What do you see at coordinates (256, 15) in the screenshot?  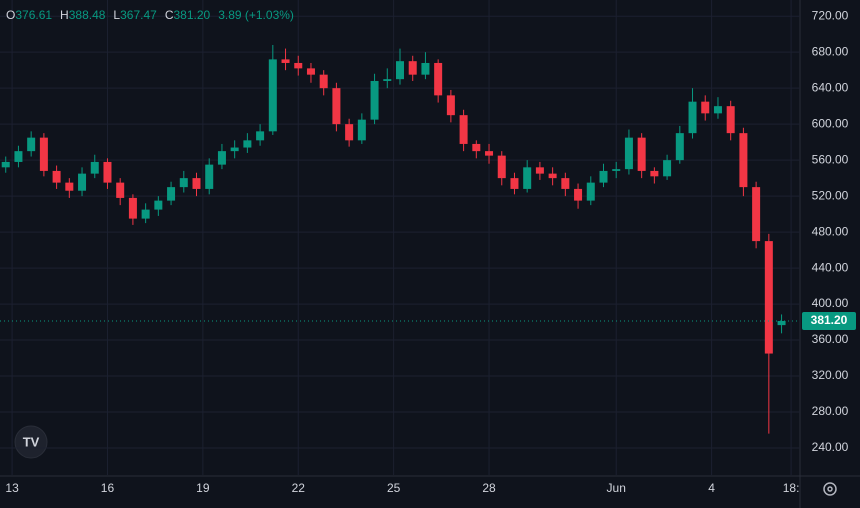 I see `change-value: 3.89 (+1.03%)` at bounding box center [256, 15].